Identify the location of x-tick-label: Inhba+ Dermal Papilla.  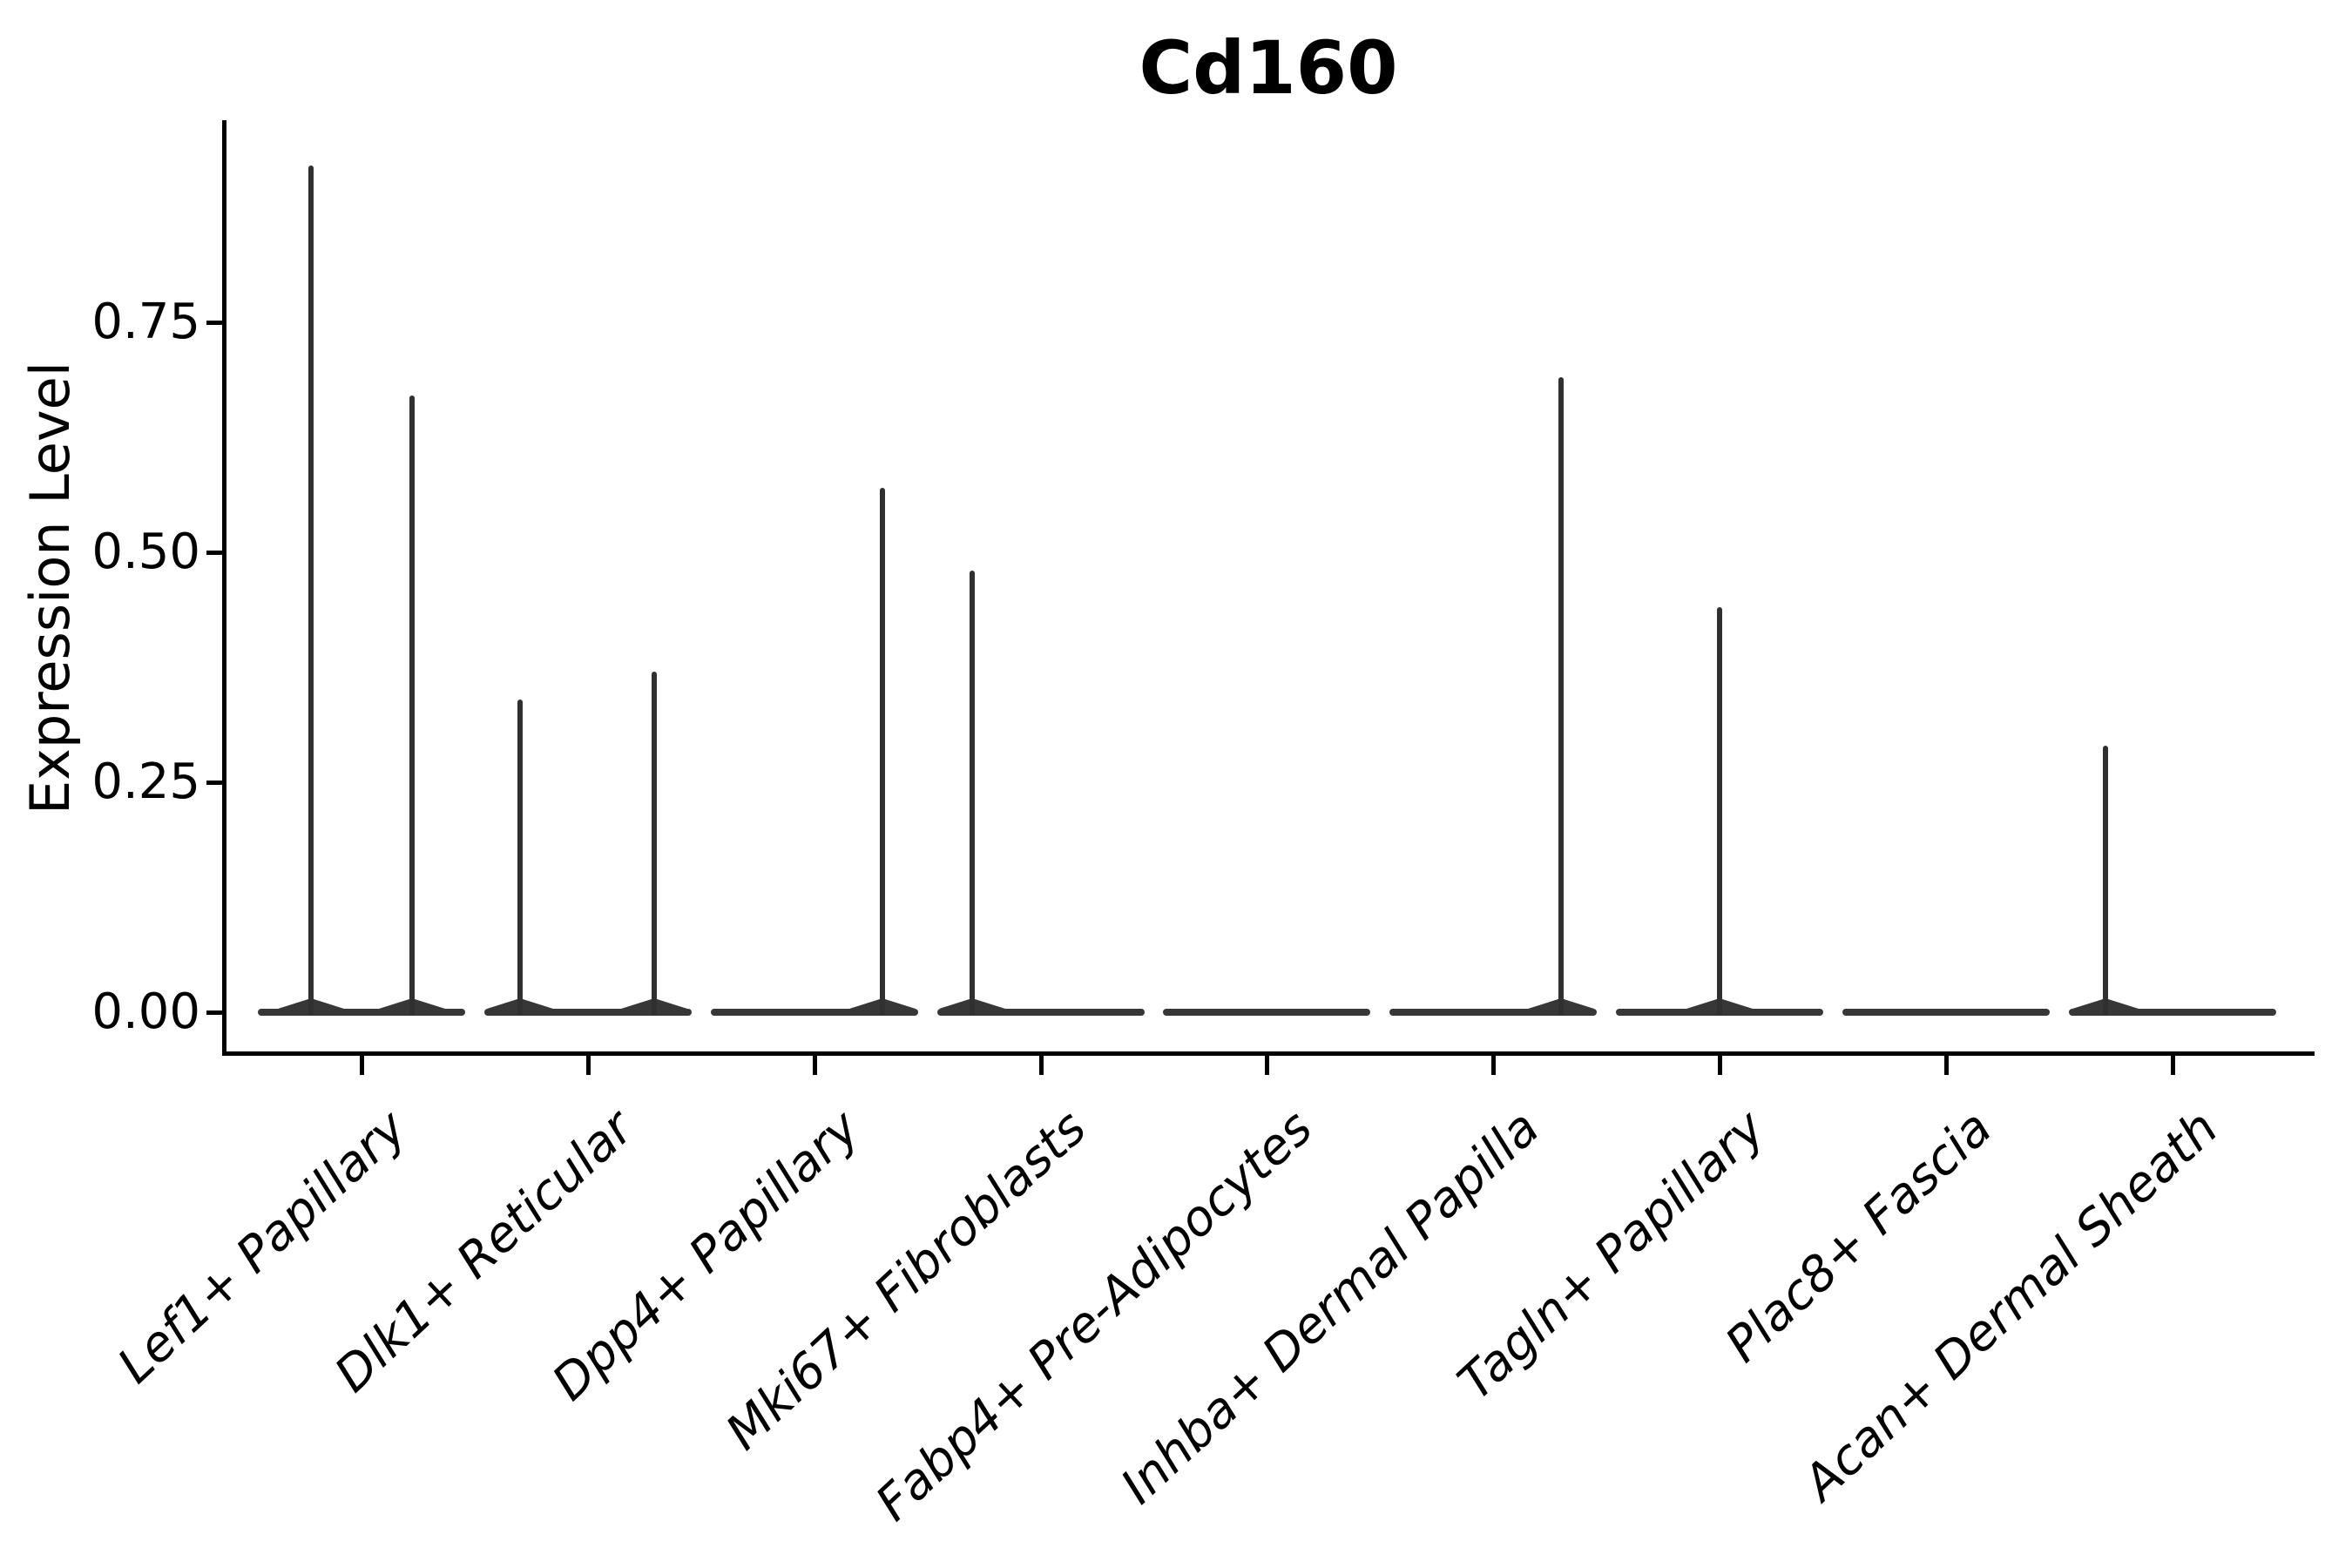
(1330, 1307).